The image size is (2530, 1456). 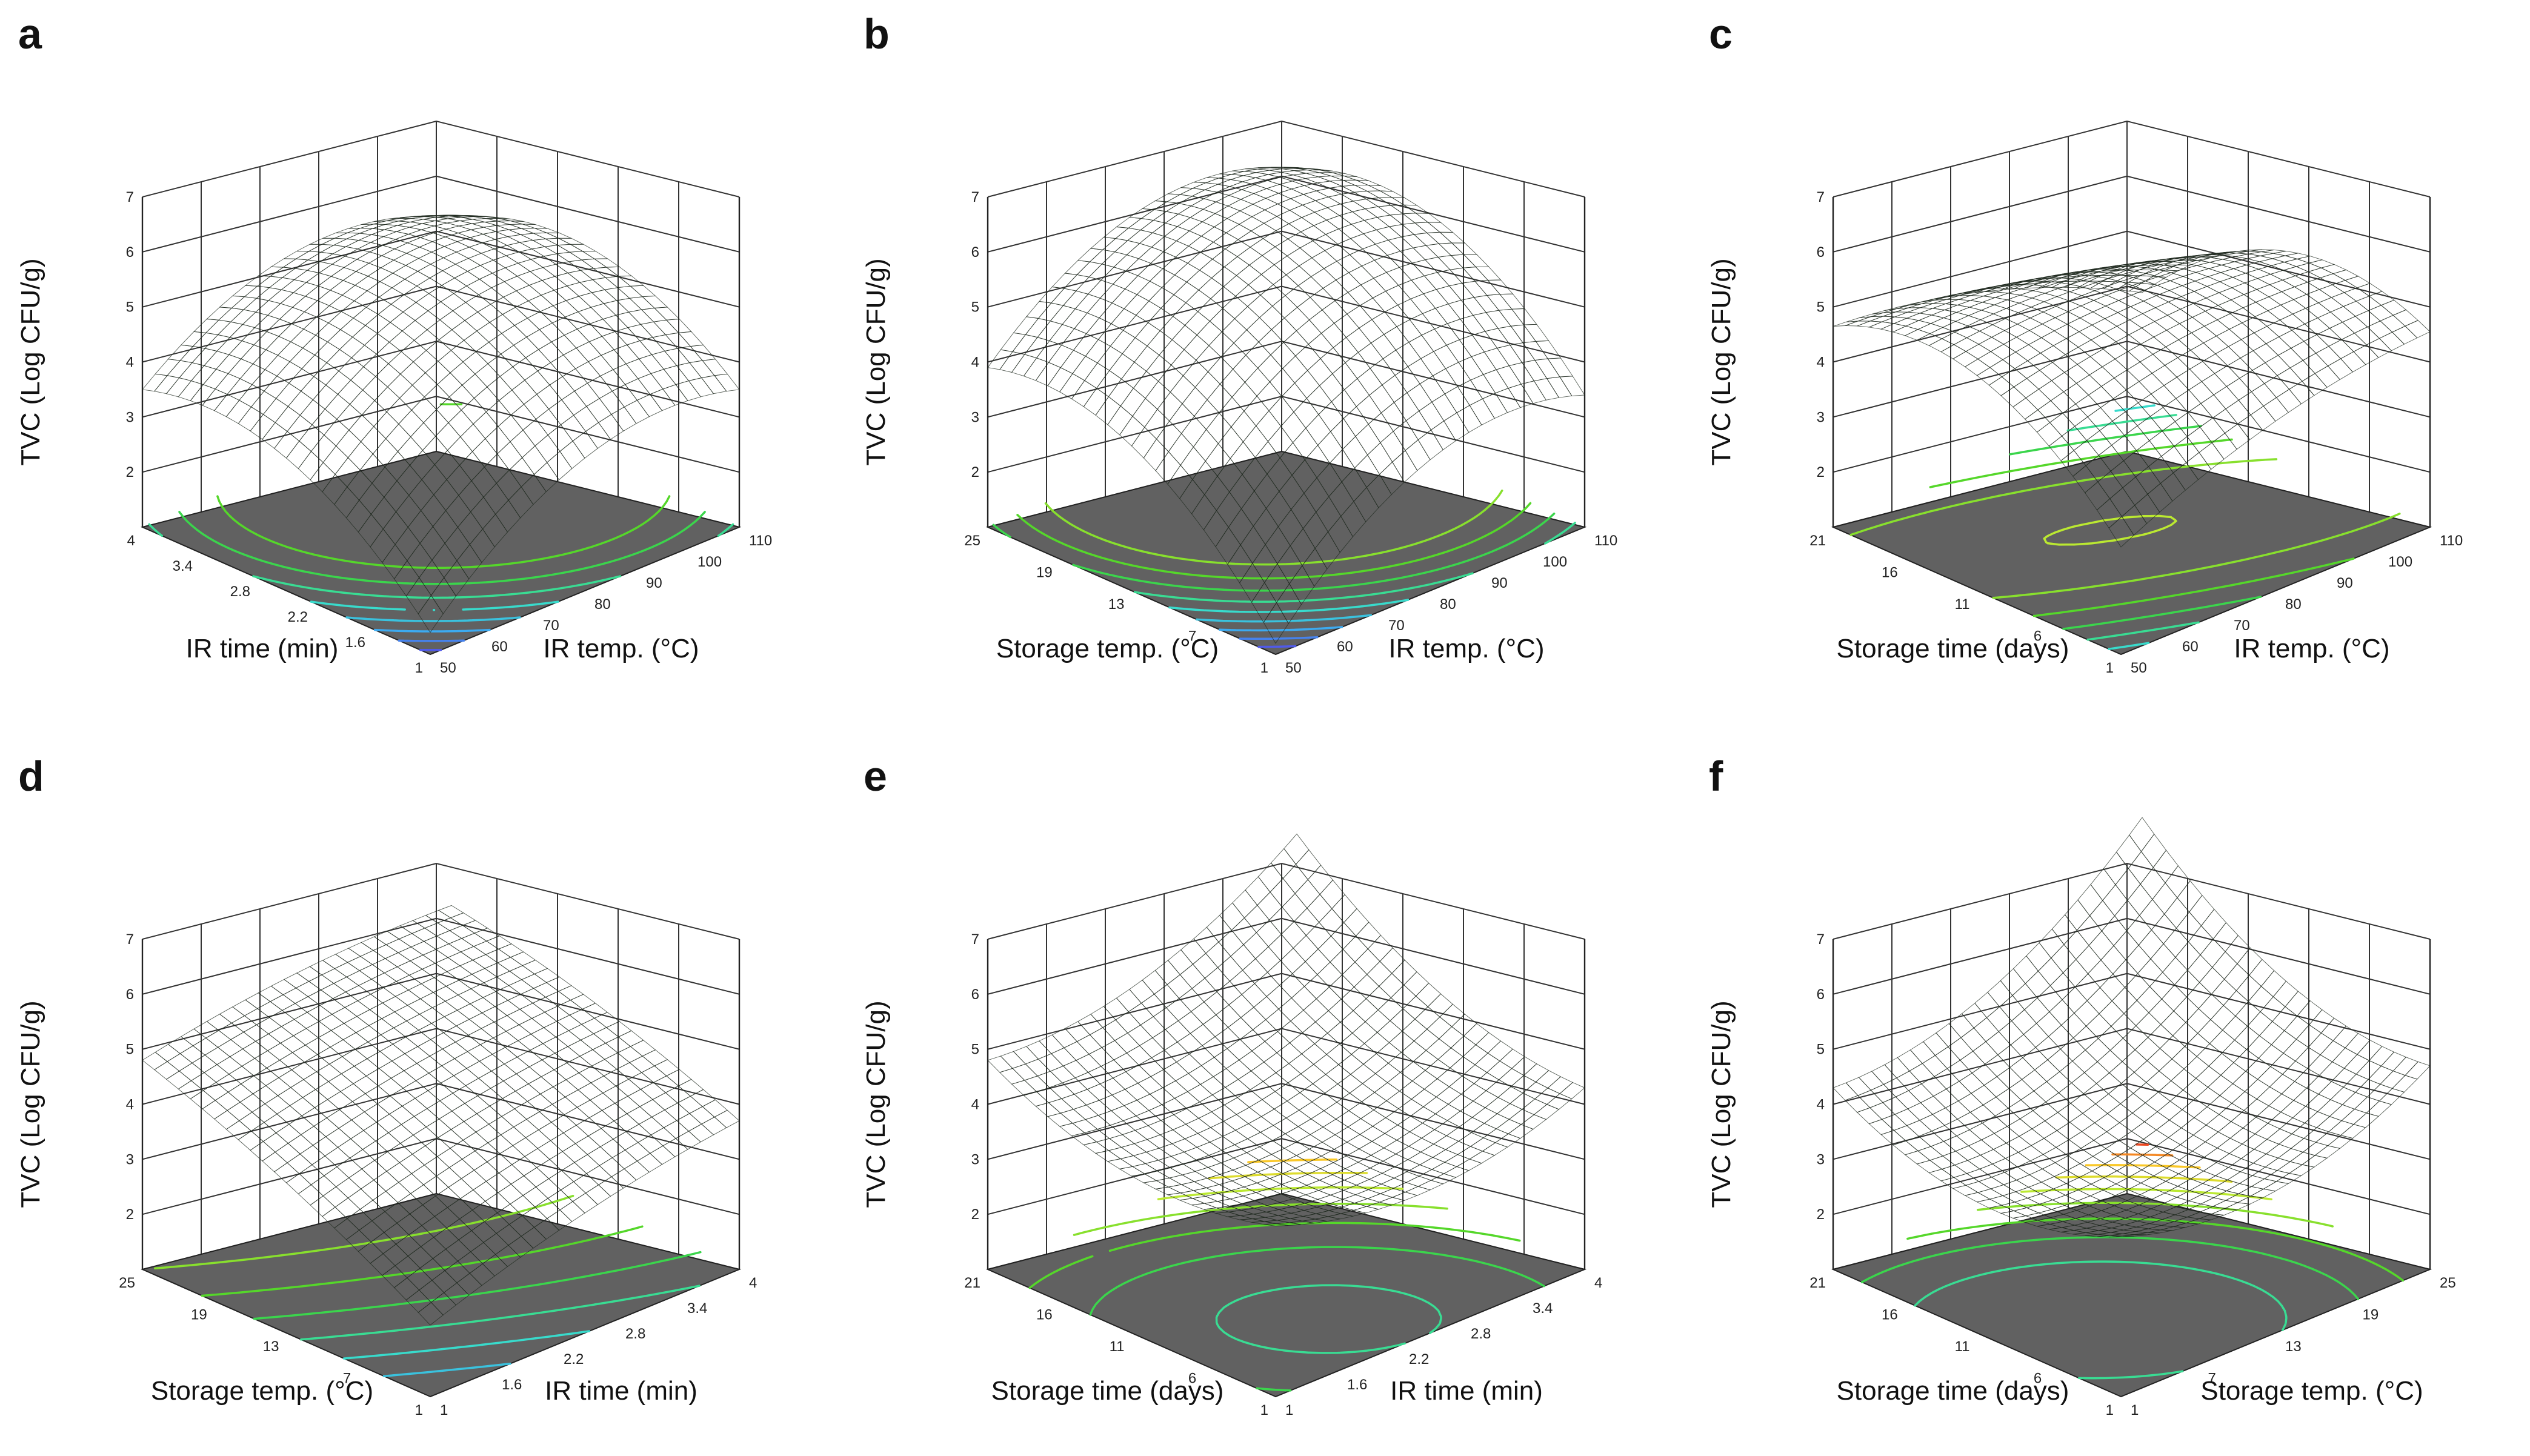 What do you see at coordinates (972, 541) in the screenshot?
I see `x-tick-label: 25` at bounding box center [972, 541].